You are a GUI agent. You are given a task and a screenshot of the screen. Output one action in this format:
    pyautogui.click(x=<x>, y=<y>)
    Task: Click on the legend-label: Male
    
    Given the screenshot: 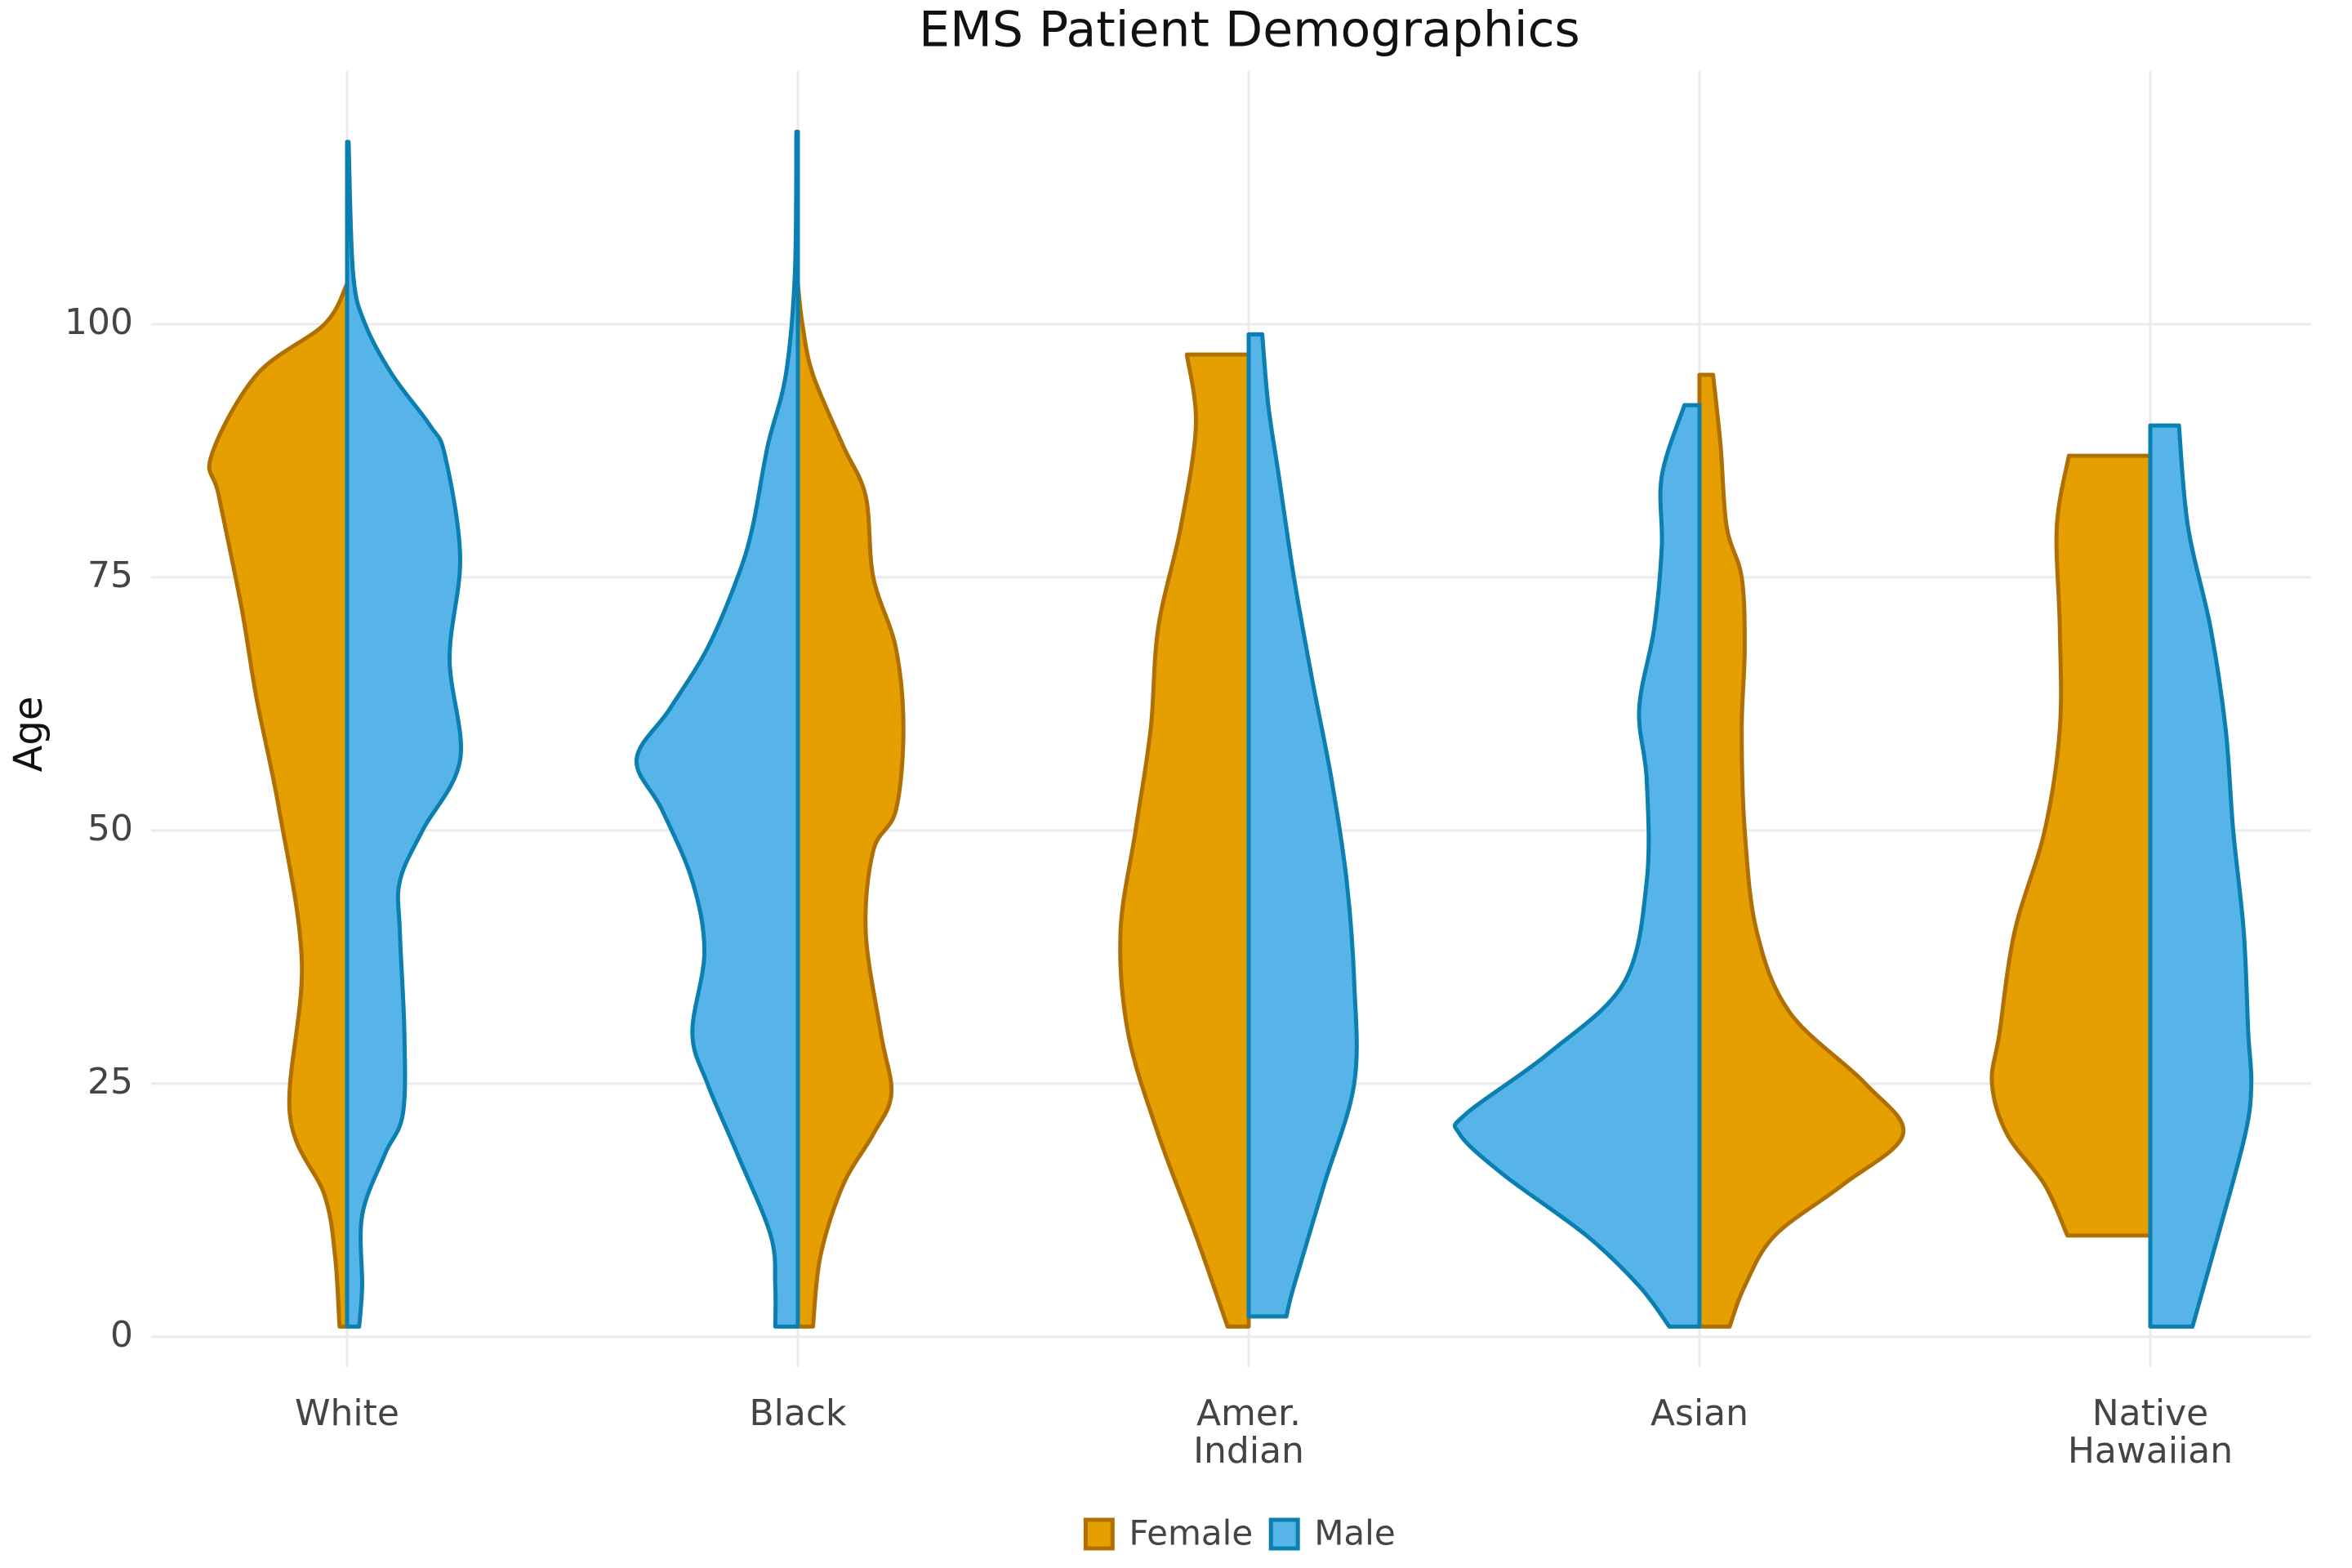 What is the action you would take?
    pyautogui.click(x=1354, y=1533)
    